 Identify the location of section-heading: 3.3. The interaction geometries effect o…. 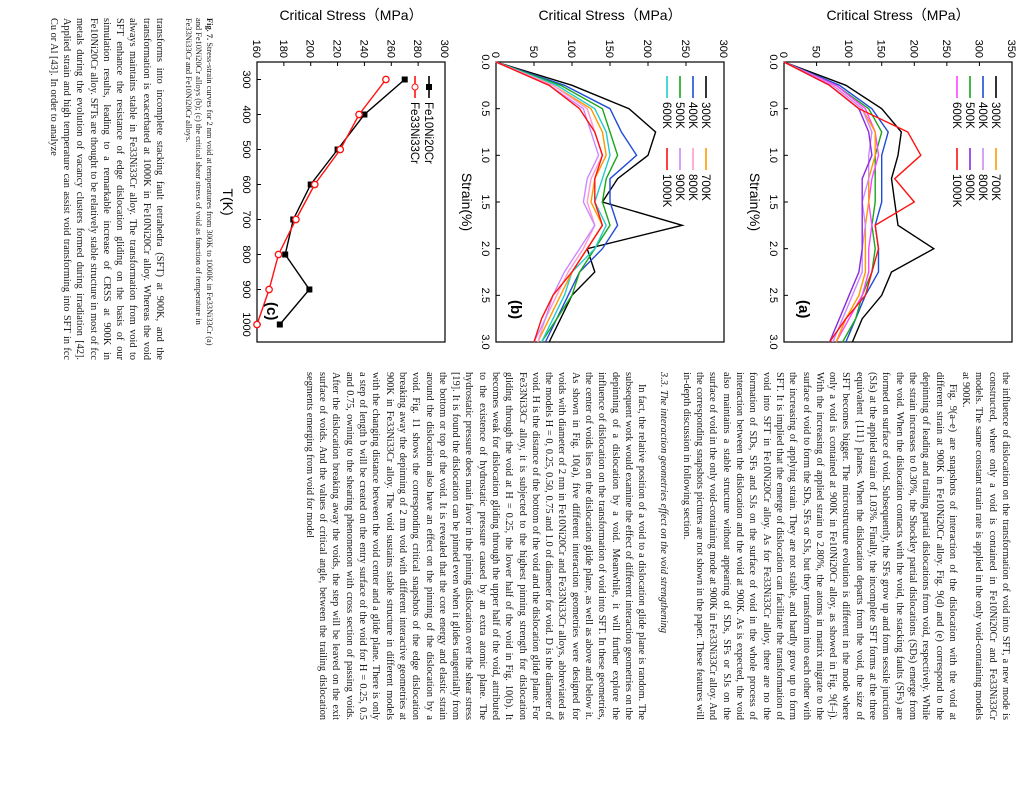
(663, 502).